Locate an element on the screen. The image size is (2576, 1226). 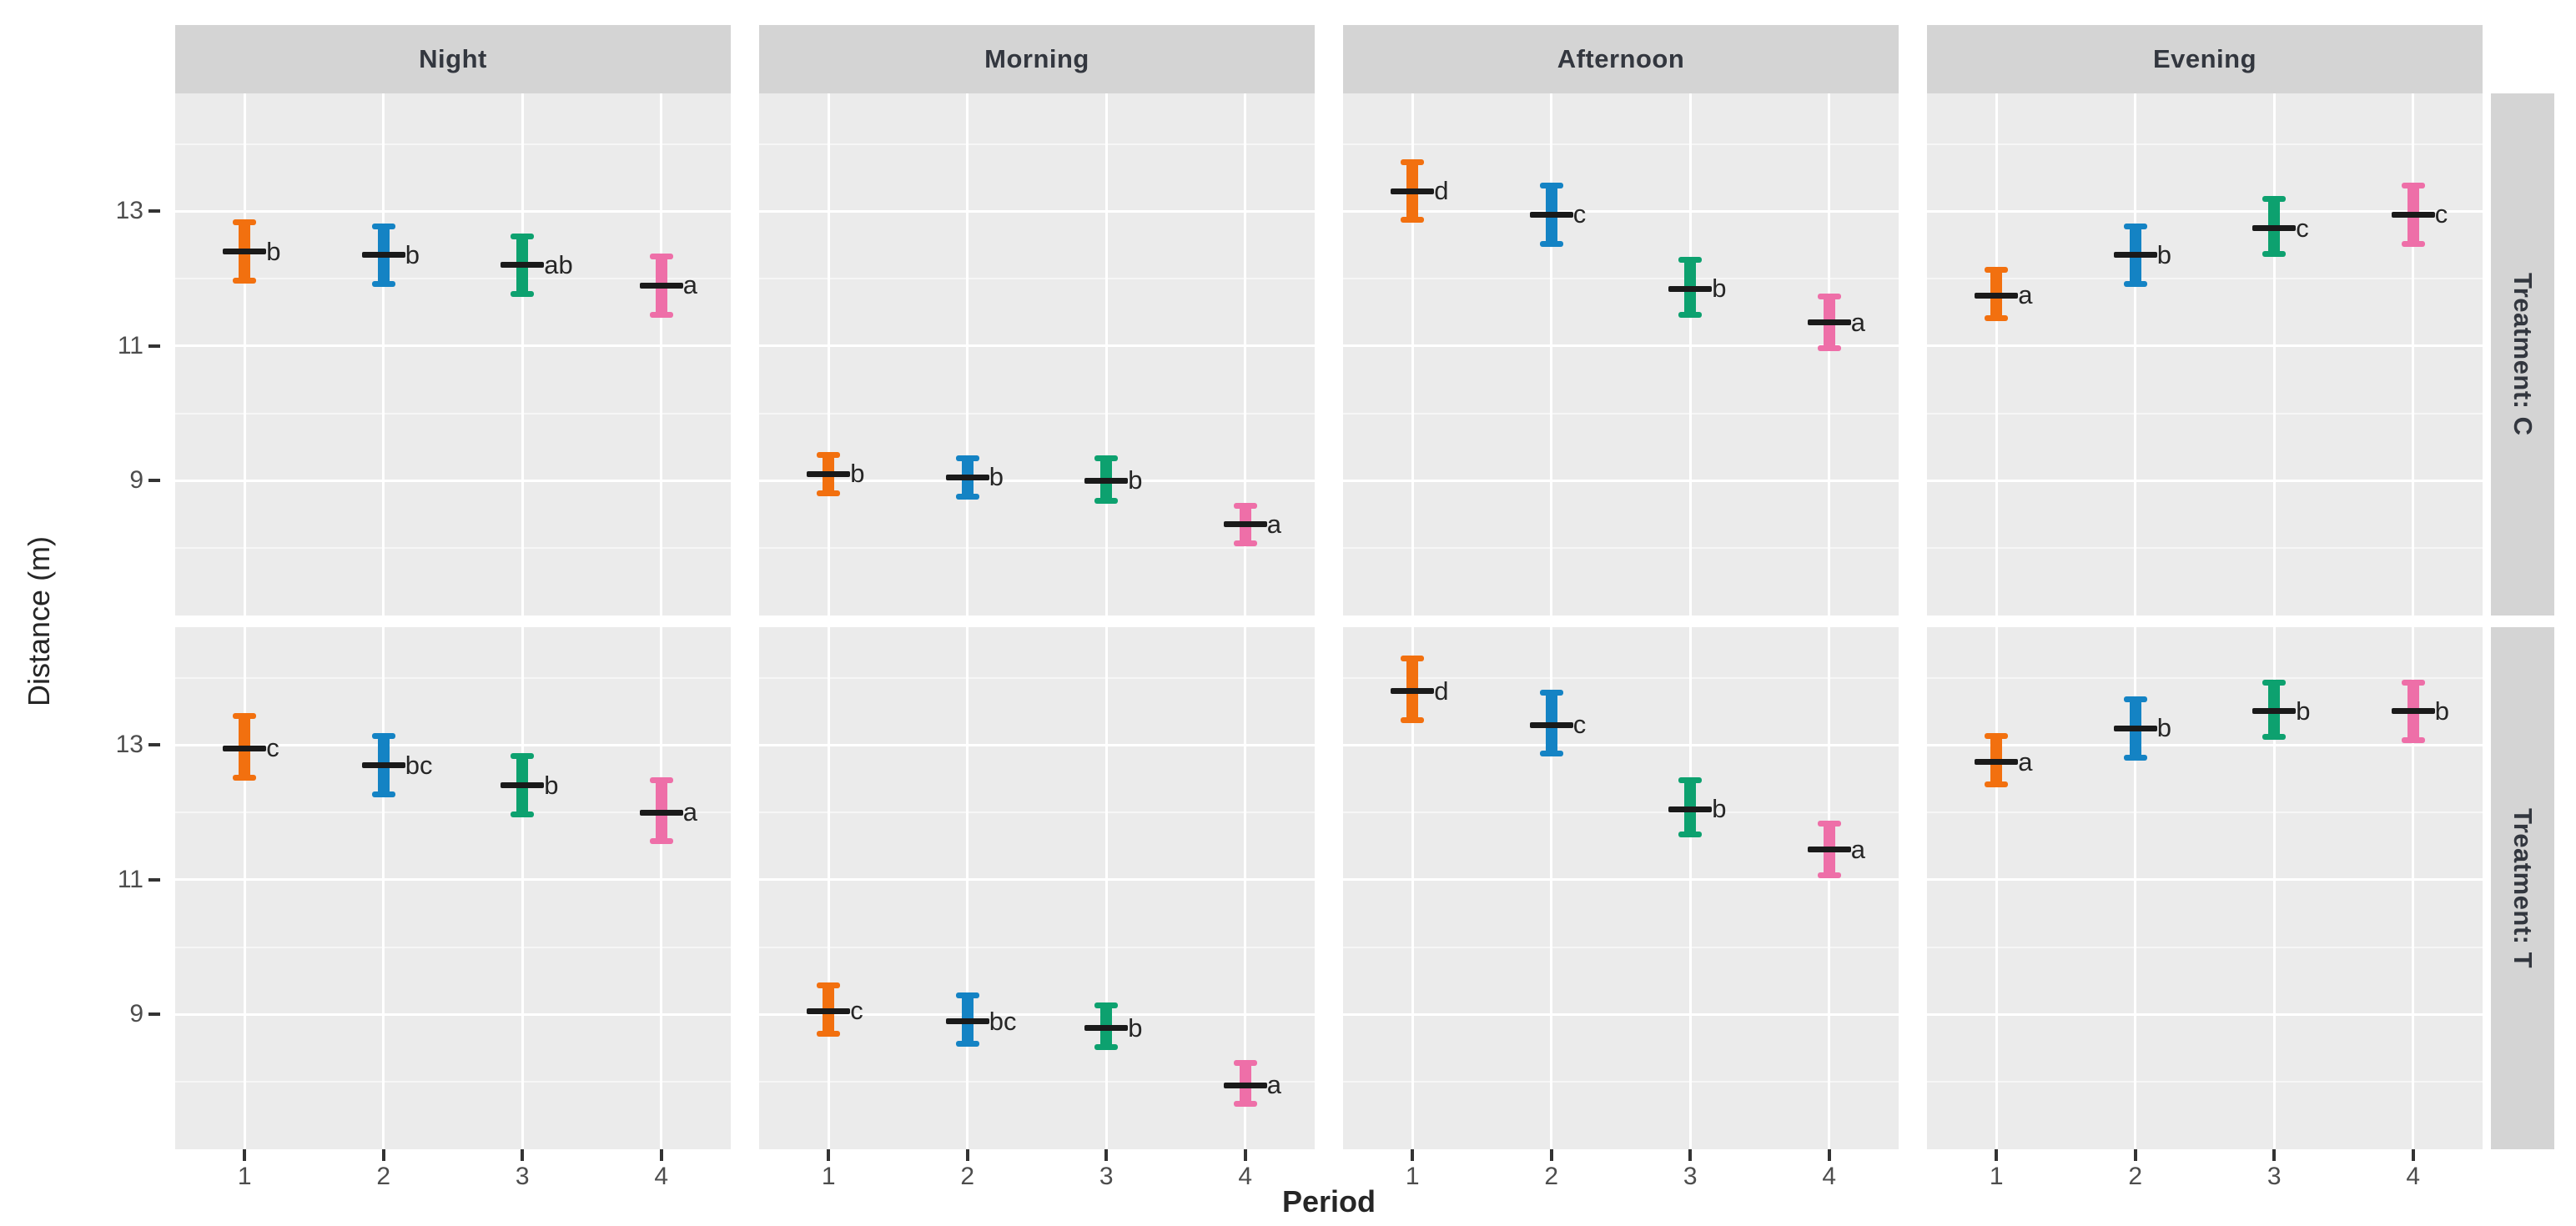
y-axis-labels-row-t: 13 11 9 is located at coordinates (117, 888).